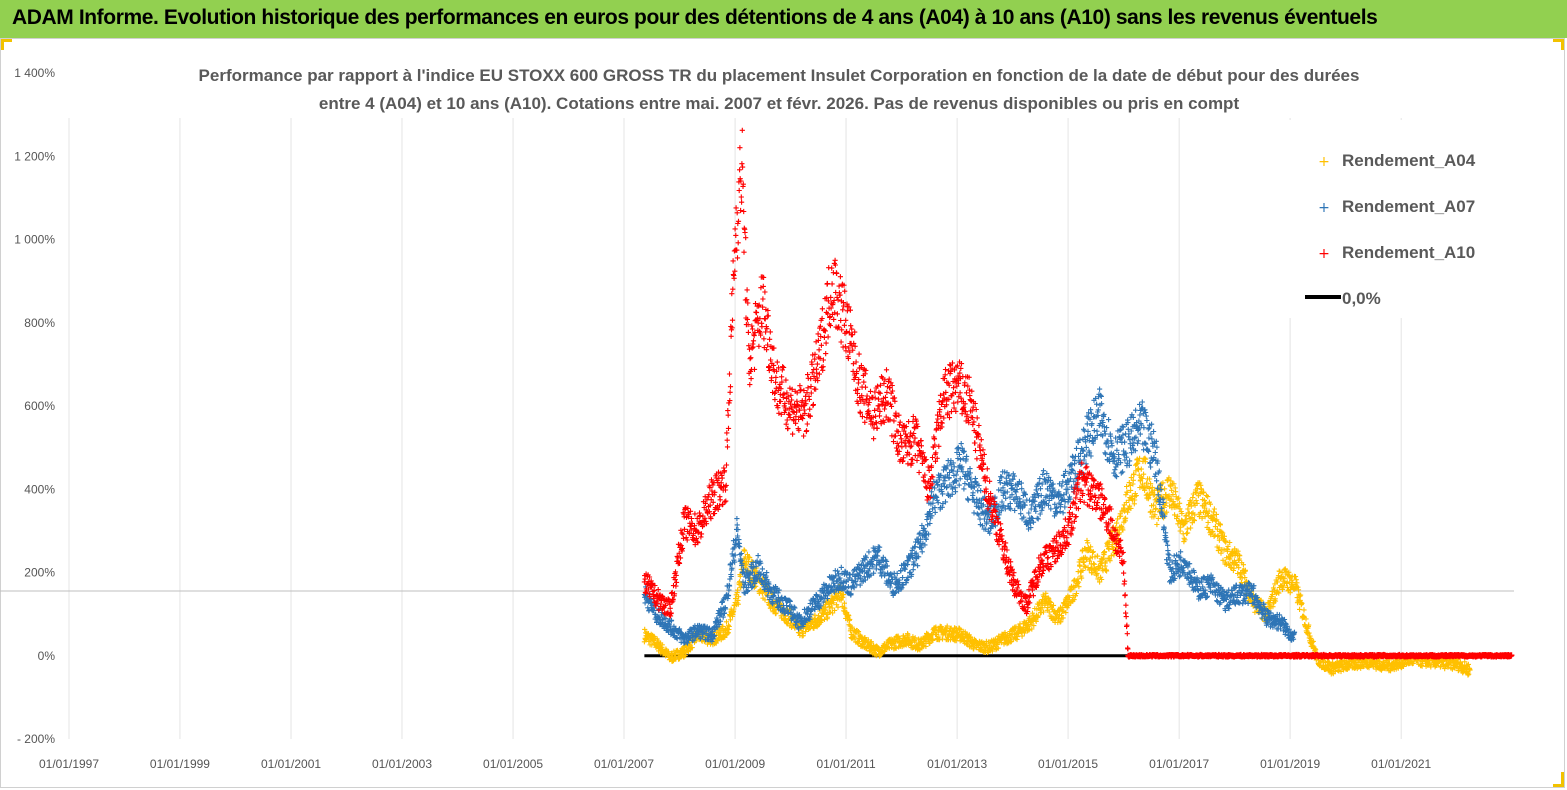 This screenshot has width=1567, height=790. What do you see at coordinates (34, 240) in the screenshot?
I see `y-tick-label: 1 000%` at bounding box center [34, 240].